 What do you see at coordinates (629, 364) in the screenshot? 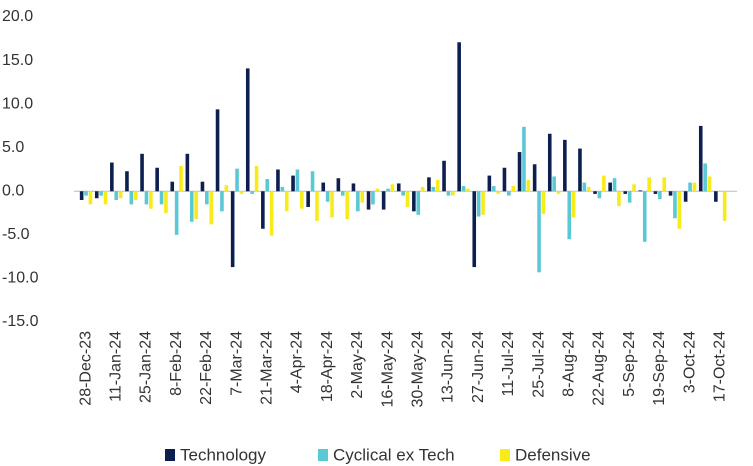
I see `x-tick-label: 5-Sep-24` at bounding box center [629, 364].